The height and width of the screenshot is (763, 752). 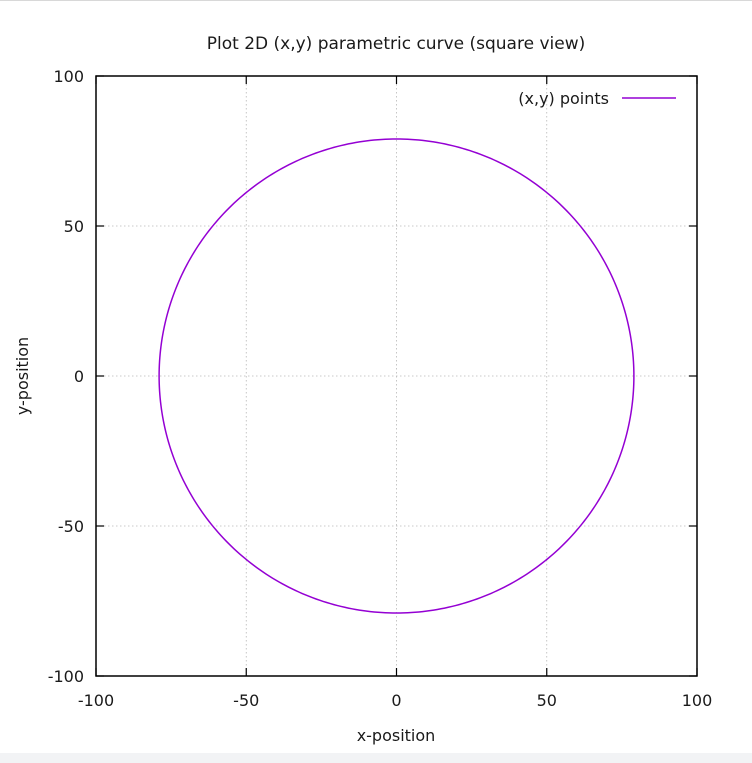 I want to click on y-tick-label: 0, so click(x=79, y=376).